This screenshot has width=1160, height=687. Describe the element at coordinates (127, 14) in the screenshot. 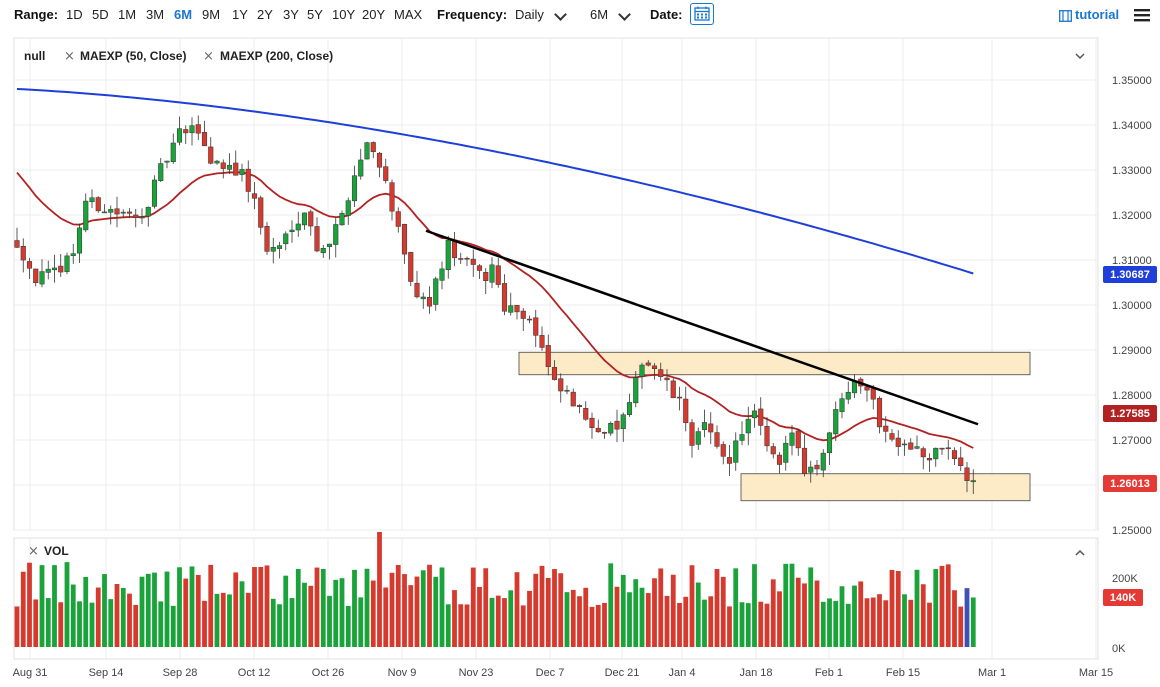

I see `range-button-1m: 1M` at that location.